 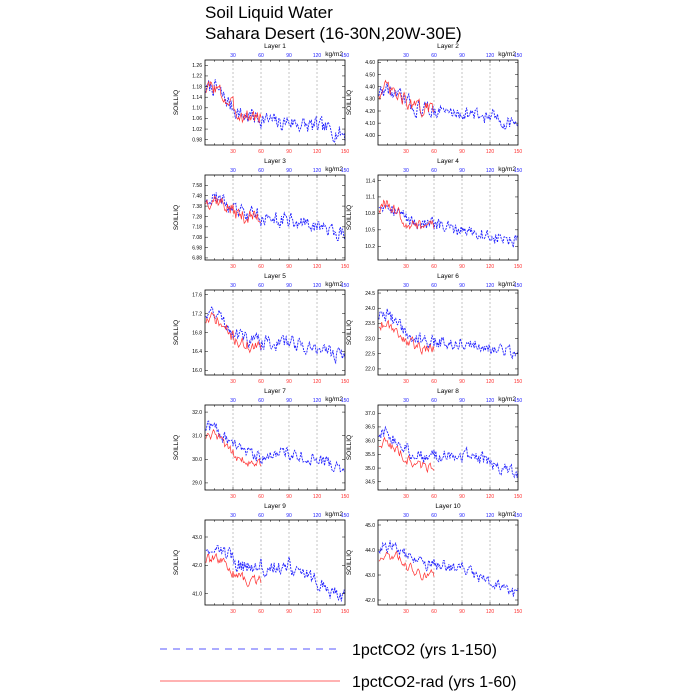 I want to click on panel-title: Layer 3, so click(x=275, y=161).